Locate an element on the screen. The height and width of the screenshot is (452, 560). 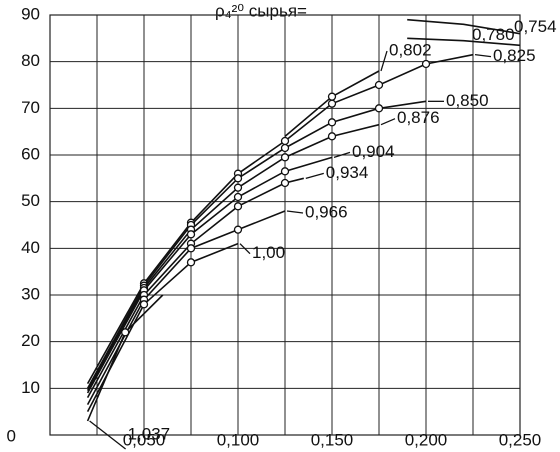
series-label: 0,876 is located at coordinates (418, 117).